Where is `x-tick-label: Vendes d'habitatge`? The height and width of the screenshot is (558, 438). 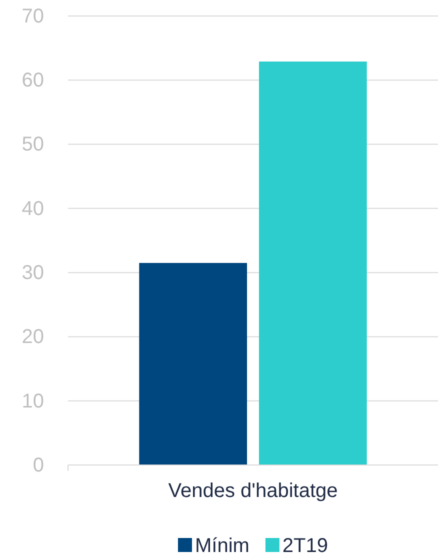
x-tick-label: Vendes d'habitatge is located at coordinates (253, 491).